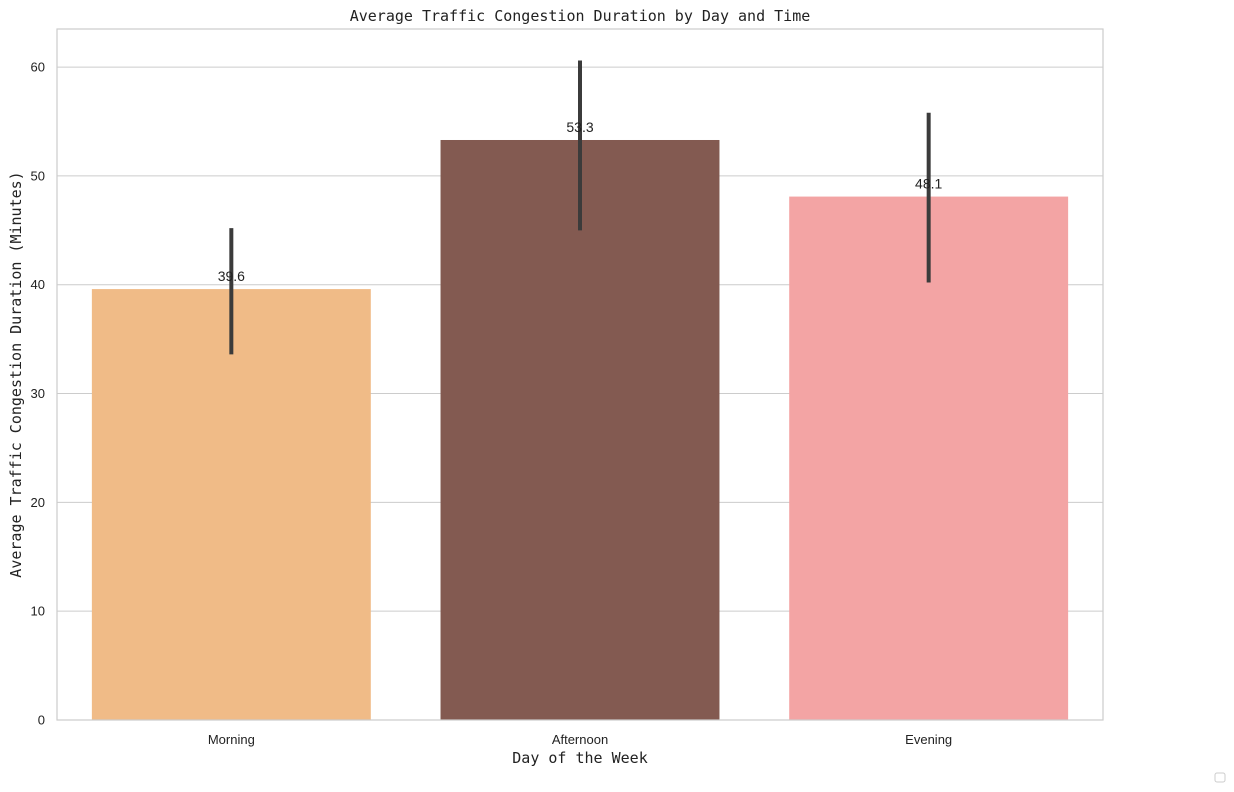 This screenshot has width=1234, height=792. Describe the element at coordinates (231, 739) in the screenshot. I see `x-tick-label: Morning` at that location.